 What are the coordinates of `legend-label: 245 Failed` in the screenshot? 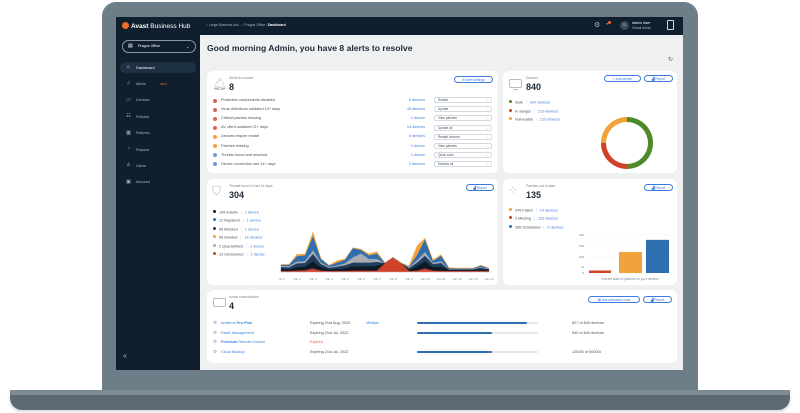 It's located at (524, 210).